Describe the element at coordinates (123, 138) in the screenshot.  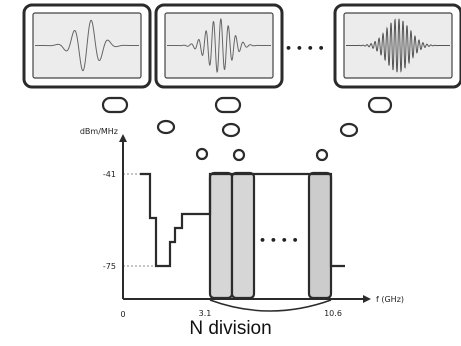
I see `y-axis-arrow-icon` at that location.